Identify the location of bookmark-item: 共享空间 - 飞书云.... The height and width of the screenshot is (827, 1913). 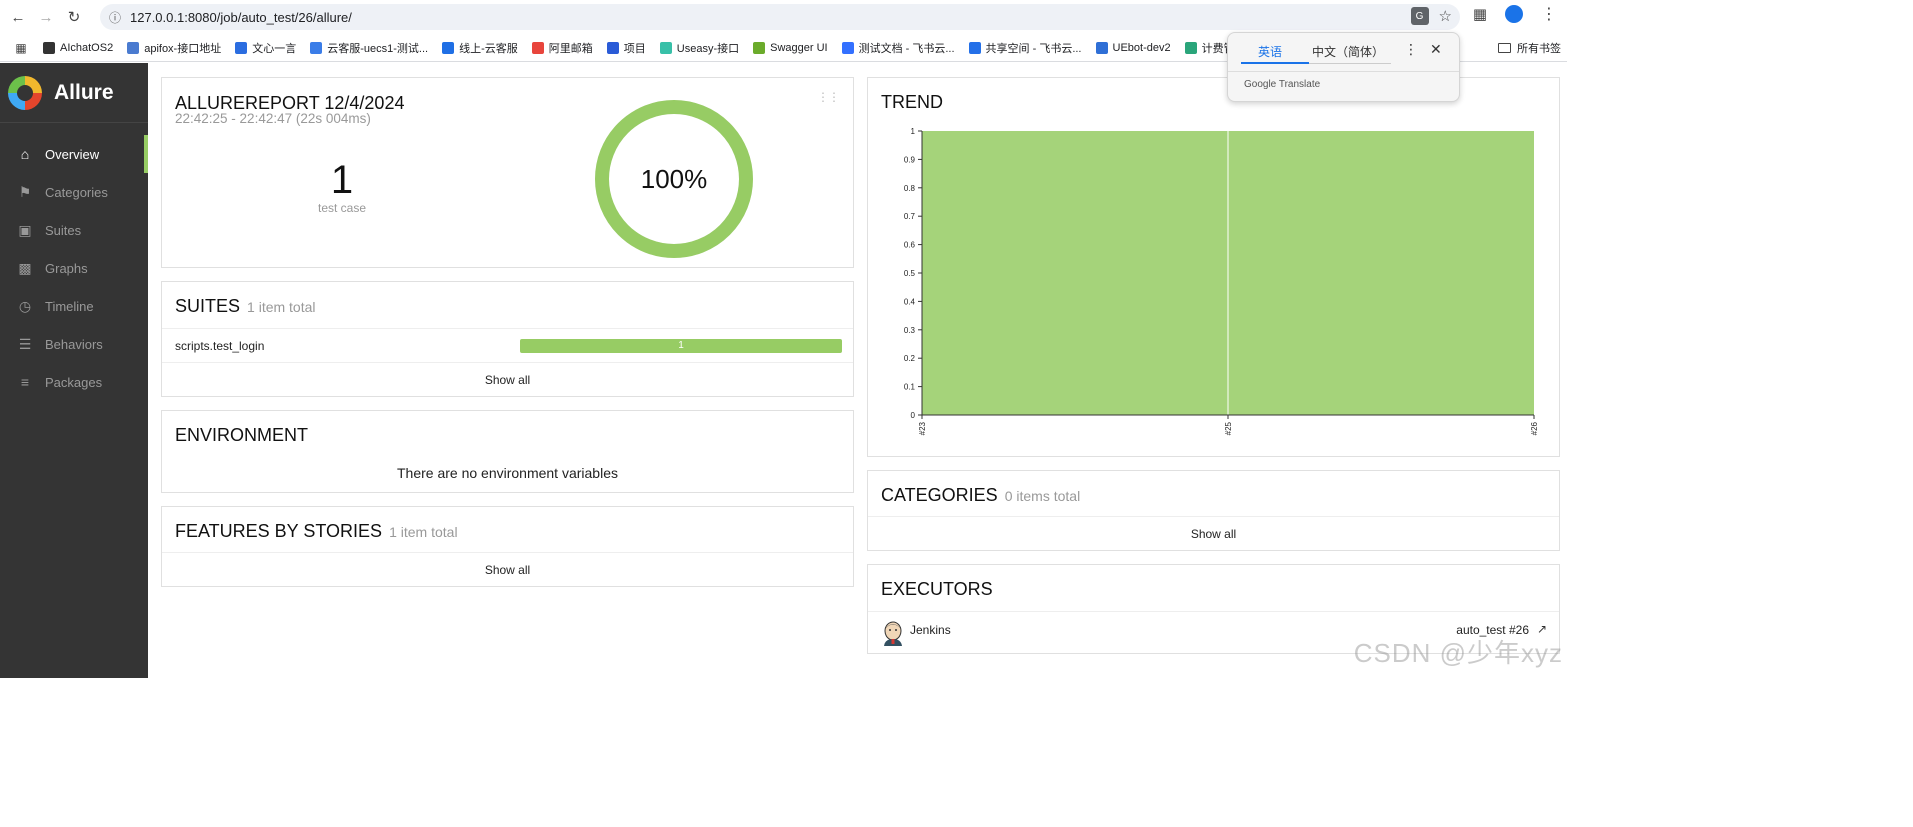
(1025, 48).